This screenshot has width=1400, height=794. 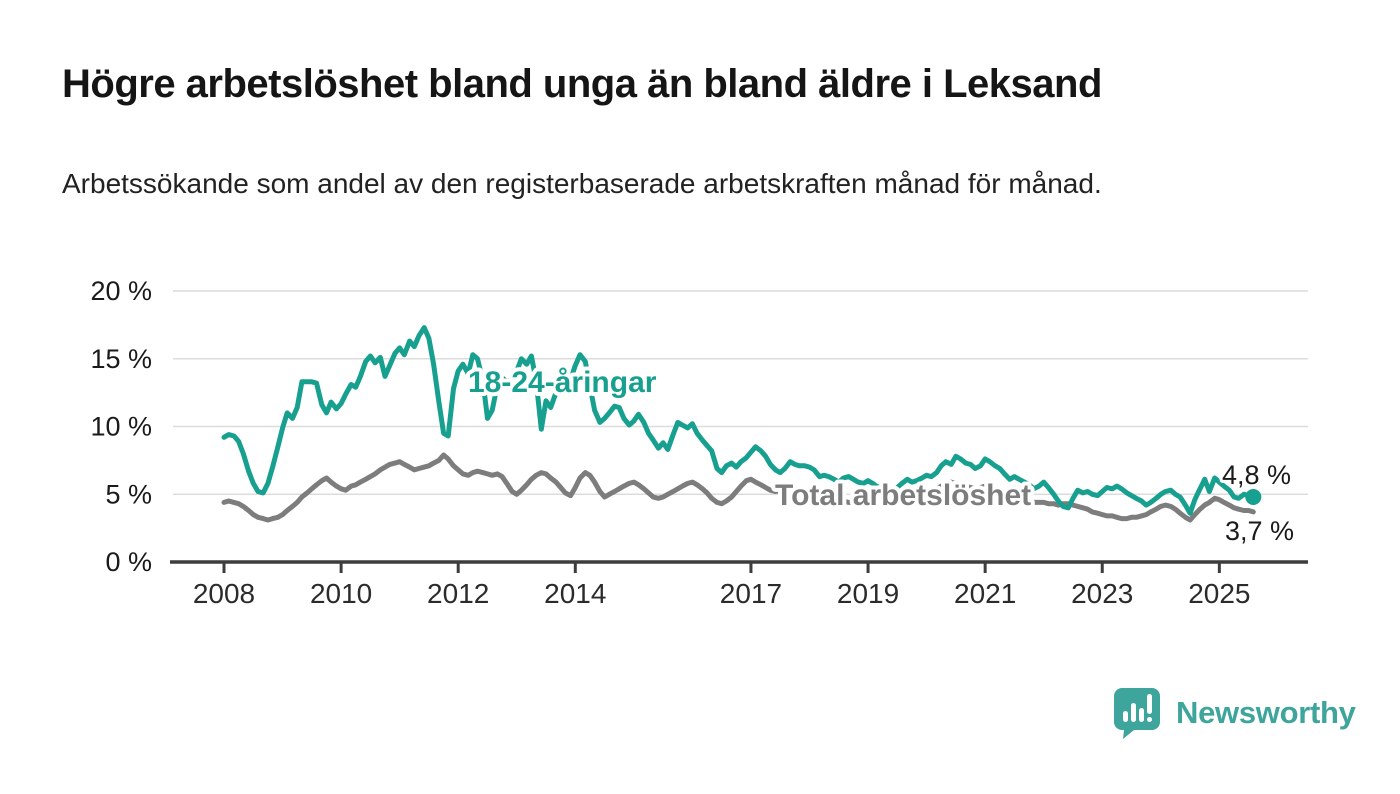 I want to click on newsworthy-brand: Newsworthy, so click(x=1234, y=713).